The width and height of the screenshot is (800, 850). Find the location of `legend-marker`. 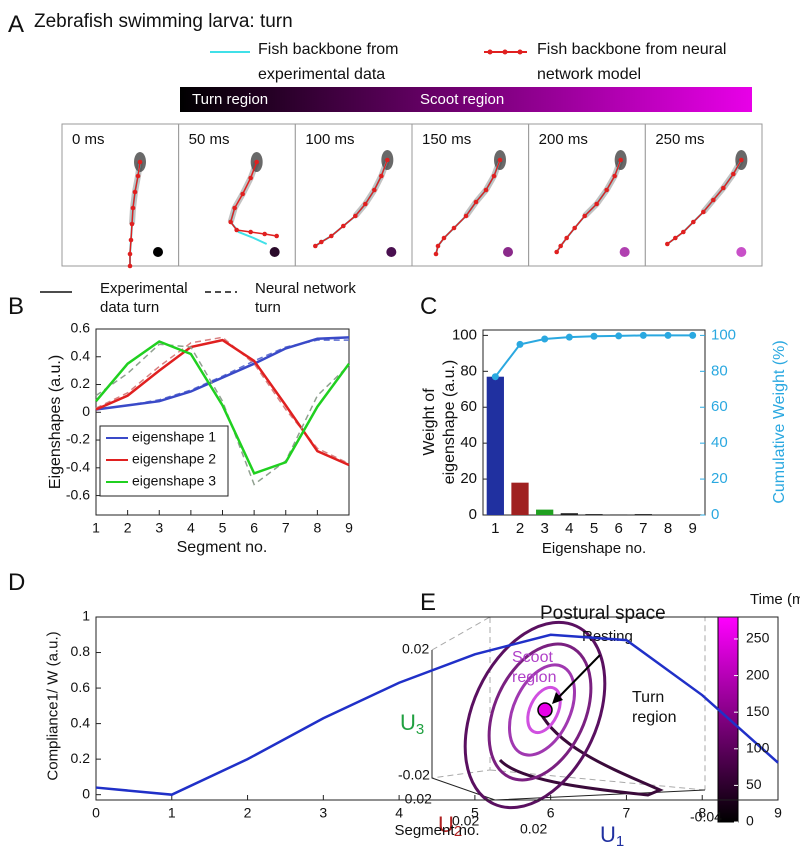

legend-marker is located at coordinates (520, 52).